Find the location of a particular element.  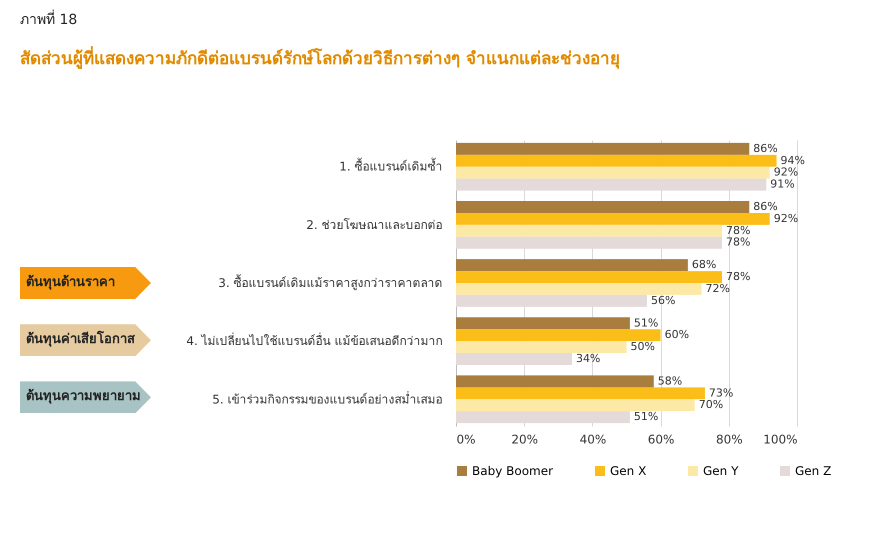

x-tick-label: 40% is located at coordinates (593, 439).